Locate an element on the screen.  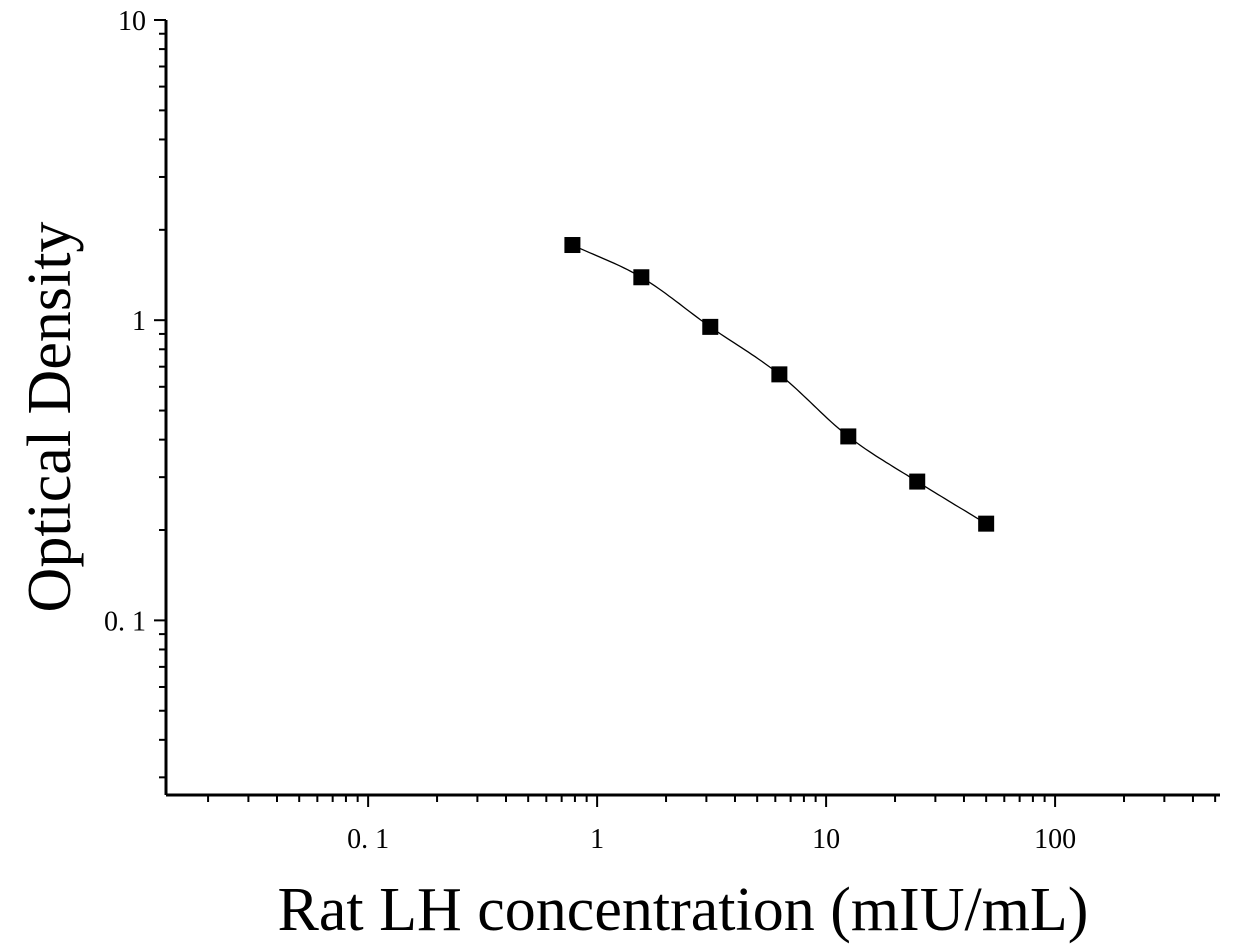
y-axis-title: Optical Density is located at coordinates (50, 417).